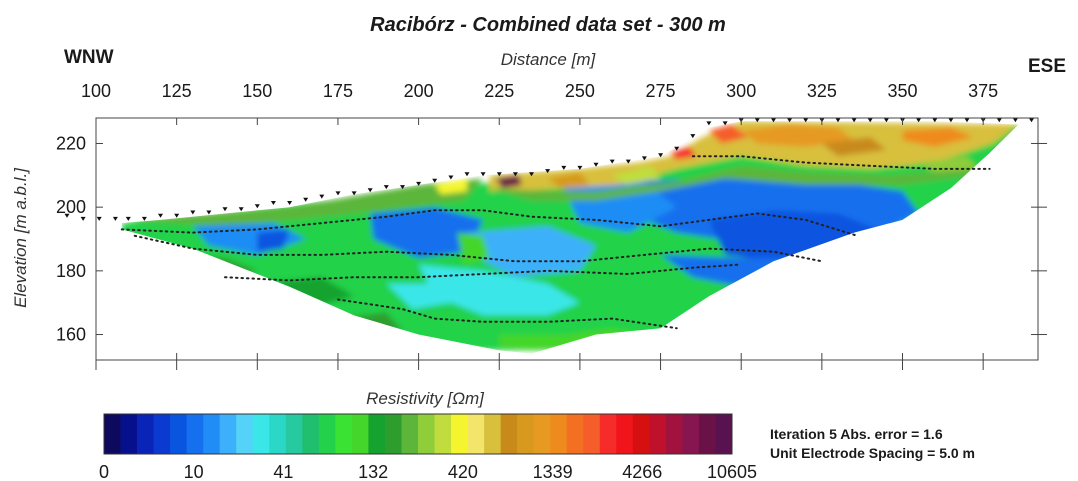 The width and height of the screenshot is (1078, 481). Describe the element at coordinates (283, 471) in the screenshot. I see `colorbar-label-2: 41` at that location.